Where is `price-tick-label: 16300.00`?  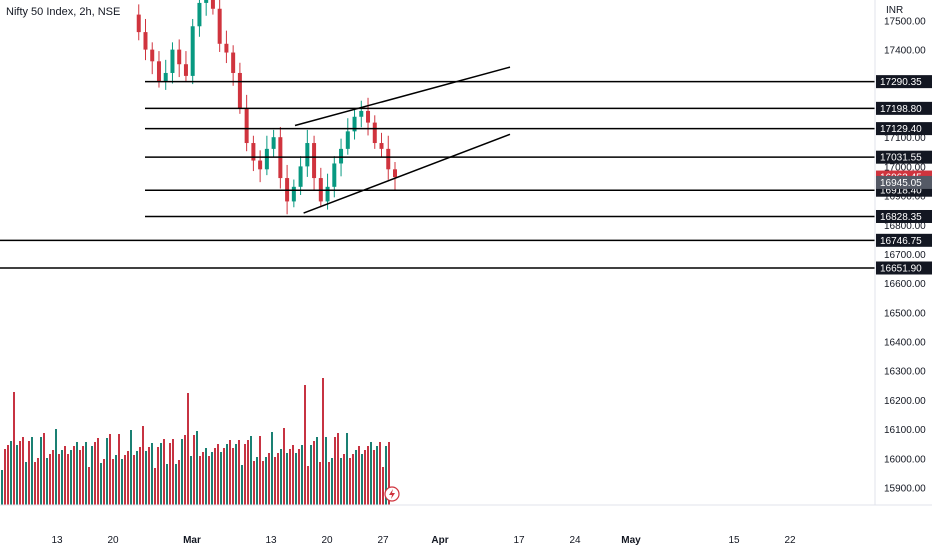 price-tick-label: 16300.00 is located at coordinates (905, 372).